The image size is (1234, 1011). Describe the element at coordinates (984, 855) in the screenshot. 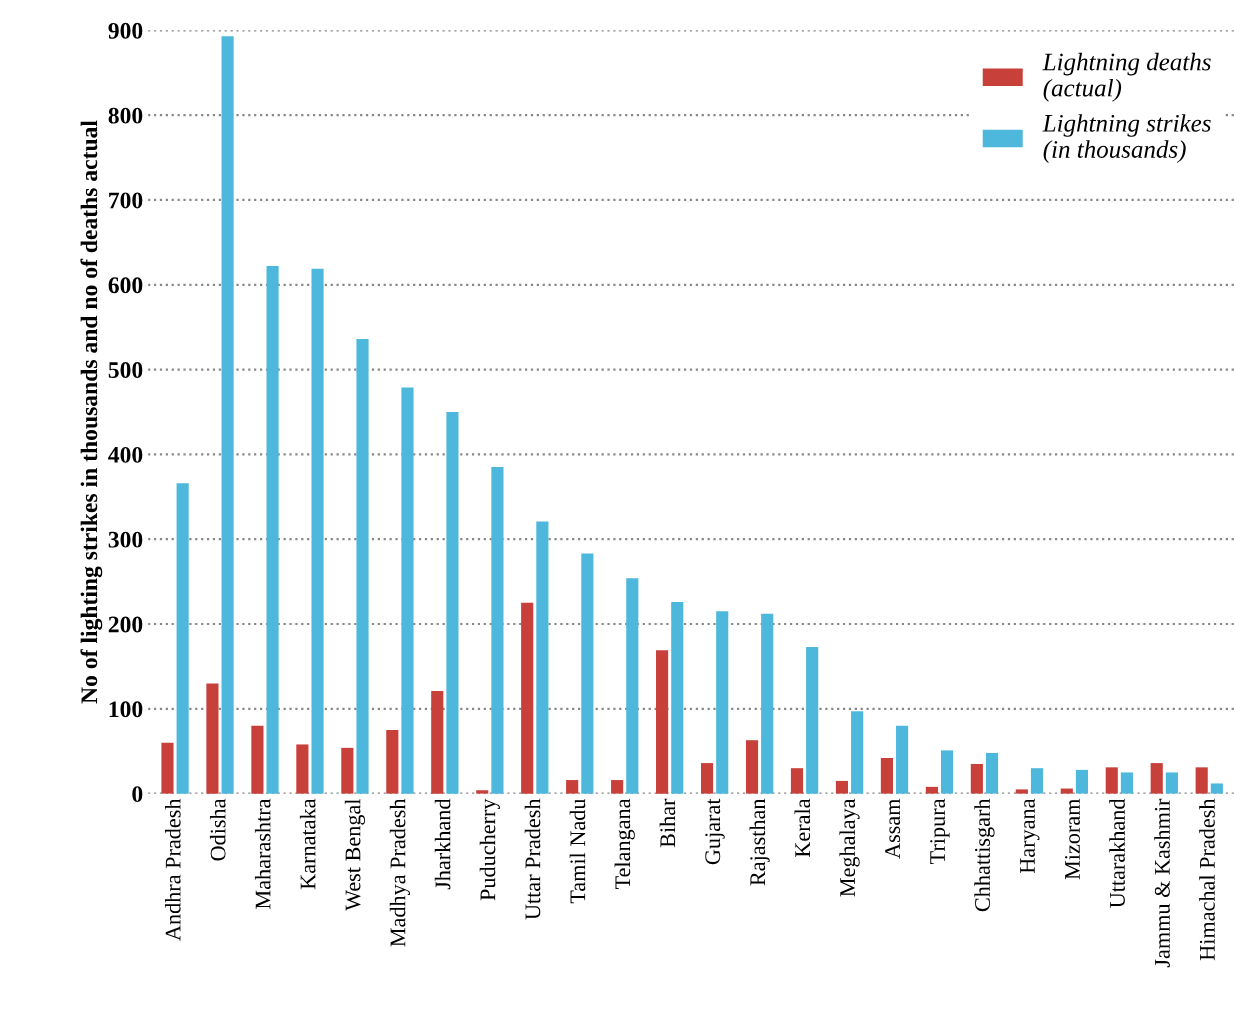

I see `x-tick-label: Chhattisgarh` at that location.